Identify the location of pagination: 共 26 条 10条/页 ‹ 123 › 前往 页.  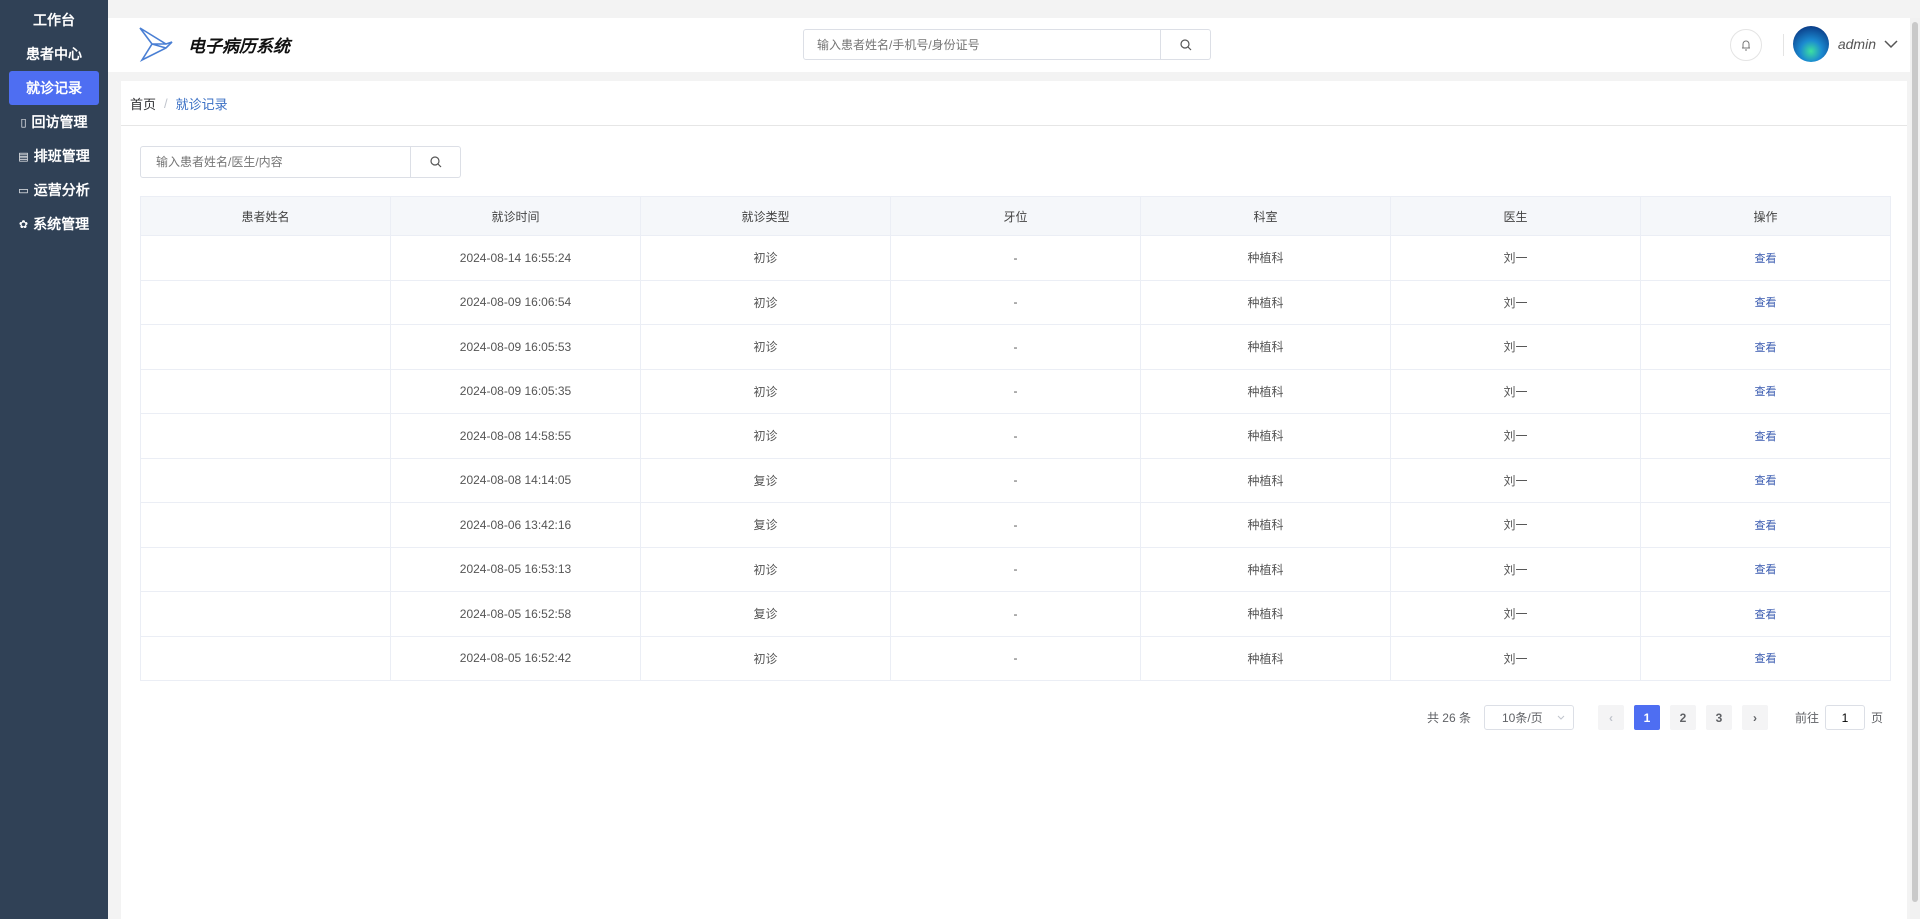
(1655, 717).